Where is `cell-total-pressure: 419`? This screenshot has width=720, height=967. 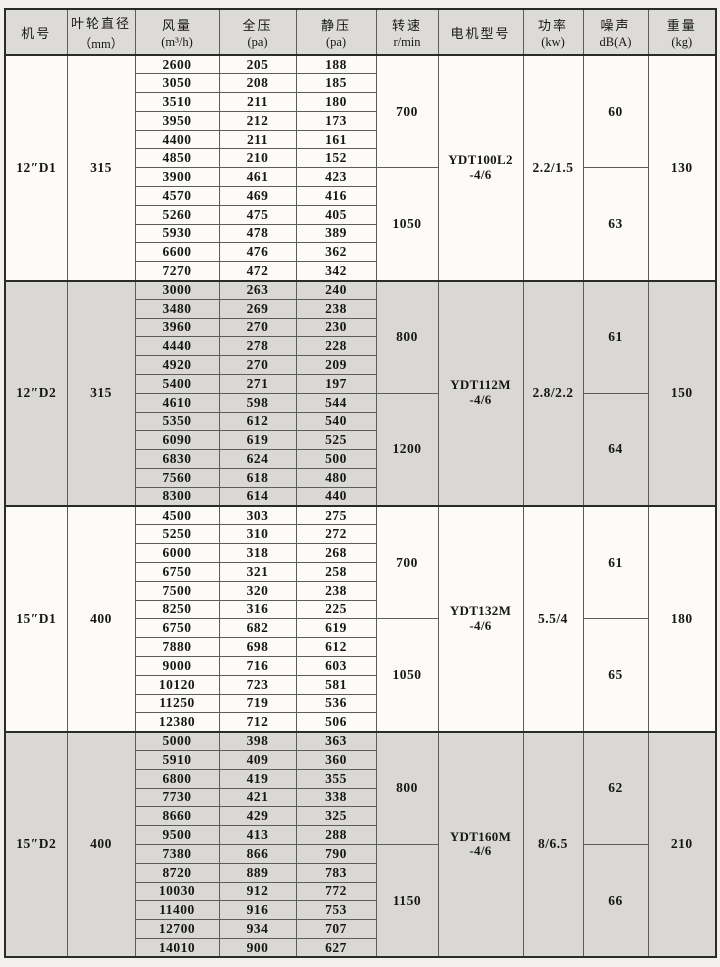 cell-total-pressure: 419 is located at coordinates (257, 778).